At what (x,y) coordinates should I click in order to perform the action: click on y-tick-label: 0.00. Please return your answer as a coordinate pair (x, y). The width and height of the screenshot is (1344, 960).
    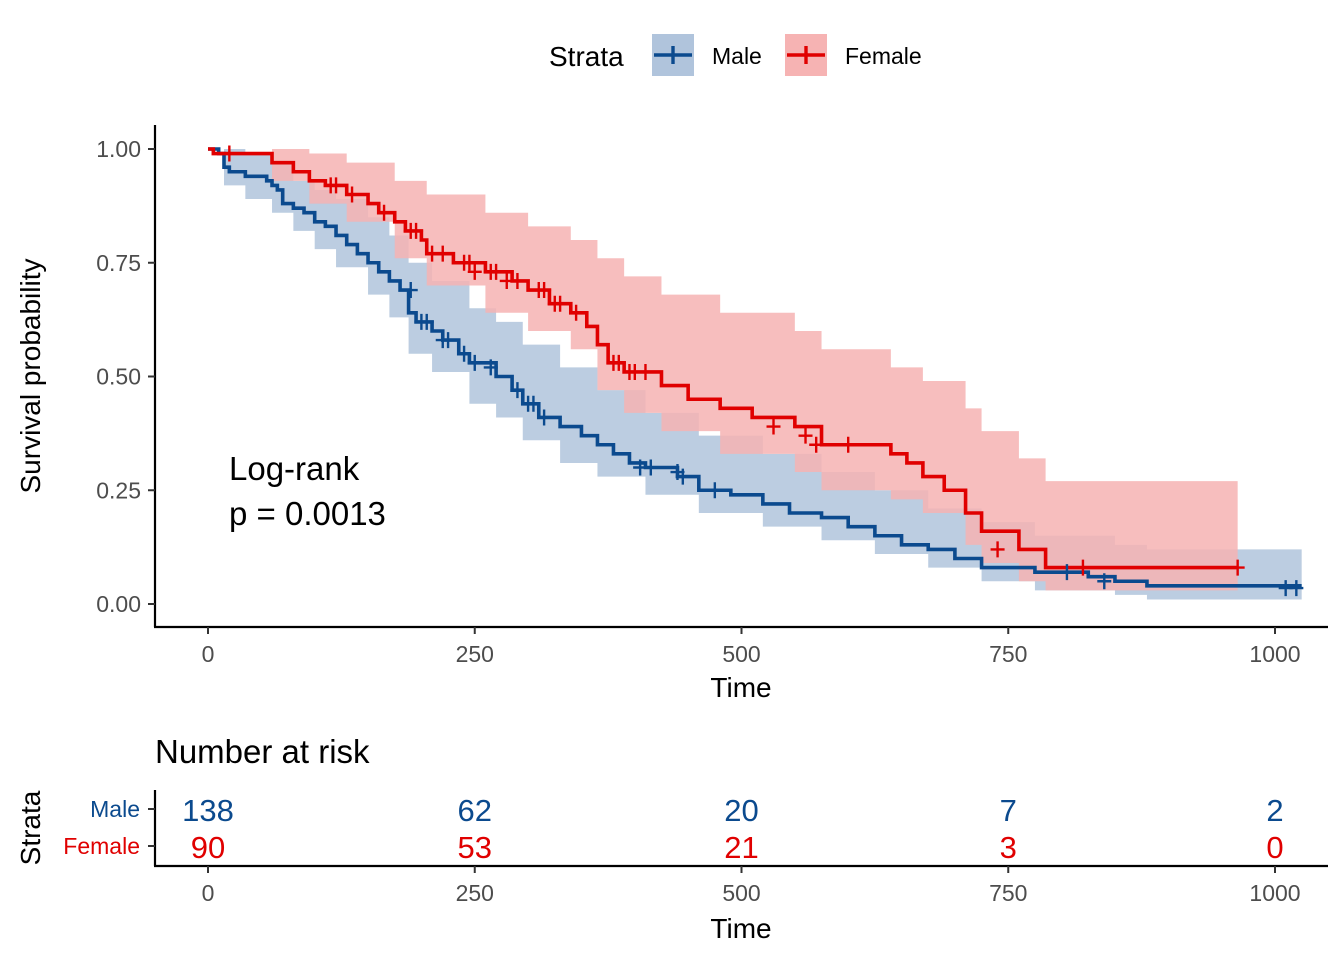
    Looking at the image, I should click on (118, 604).